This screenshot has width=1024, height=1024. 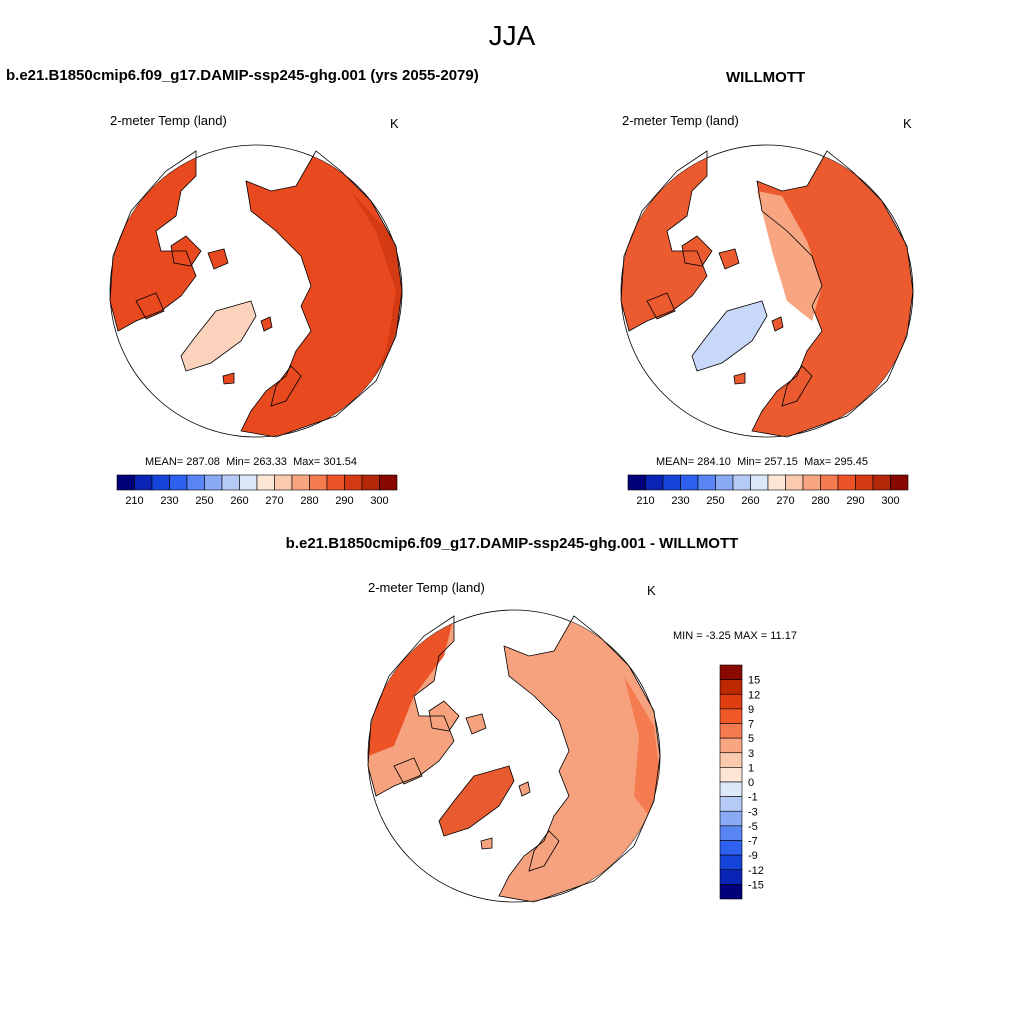 What do you see at coordinates (766, 77) in the screenshot?
I see `obs-panel-title: WILLMOTT` at bounding box center [766, 77].